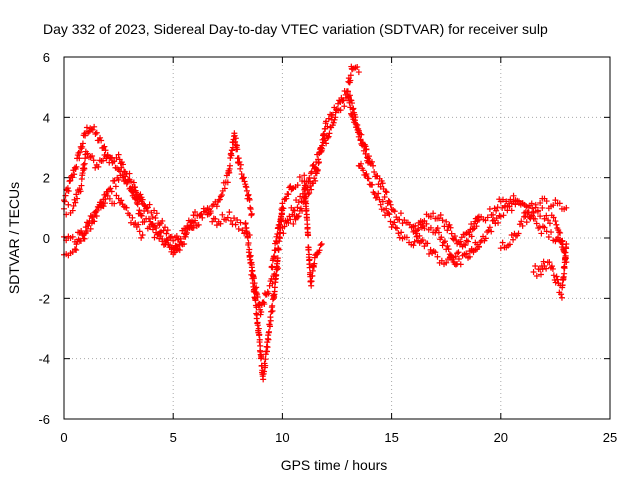  Describe the element at coordinates (63, 437) in the screenshot. I see `x-tick-label: 0` at that location.